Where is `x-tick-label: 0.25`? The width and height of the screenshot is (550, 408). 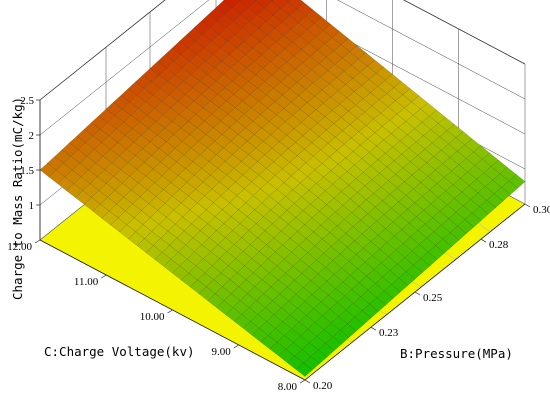 x-tick-label: 0.25 is located at coordinates (433, 298).